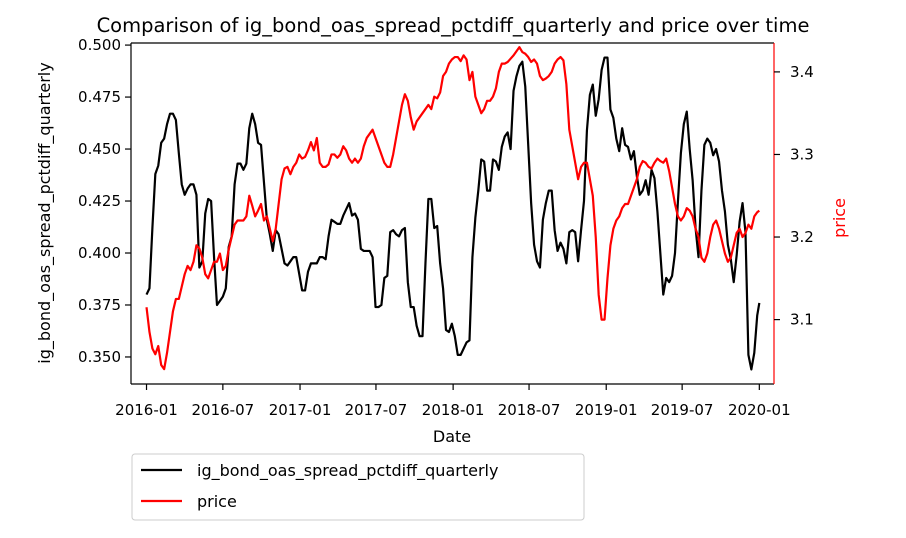 This screenshot has width=906, height=538. Describe the element at coordinates (99, 149) in the screenshot. I see `y-tick-label: 0.450` at that location.